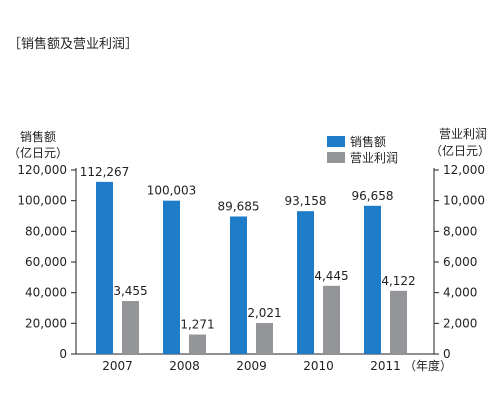 Image resolution: width=500 pixels, height=401 pixels. I want to click on bar-sales-2008, so click(171, 277).